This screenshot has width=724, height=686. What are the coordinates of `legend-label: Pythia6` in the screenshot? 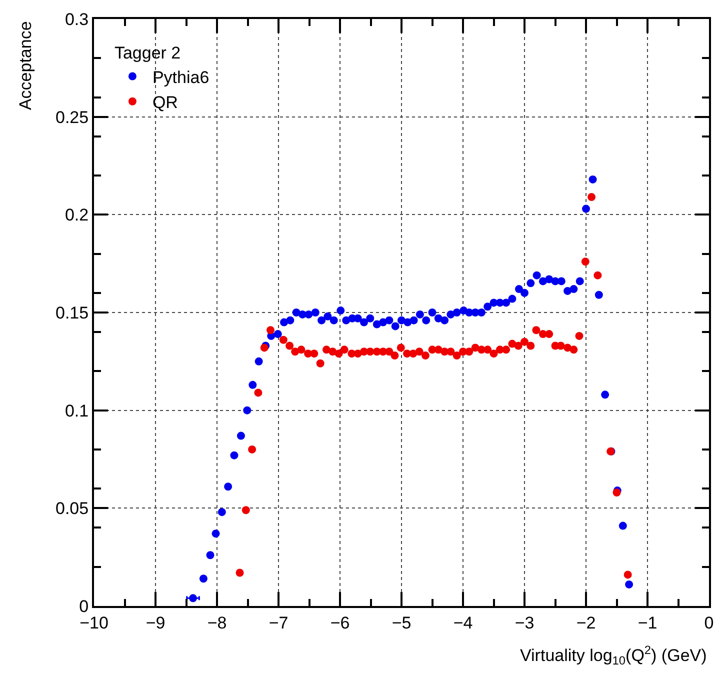 It's located at (181, 77).